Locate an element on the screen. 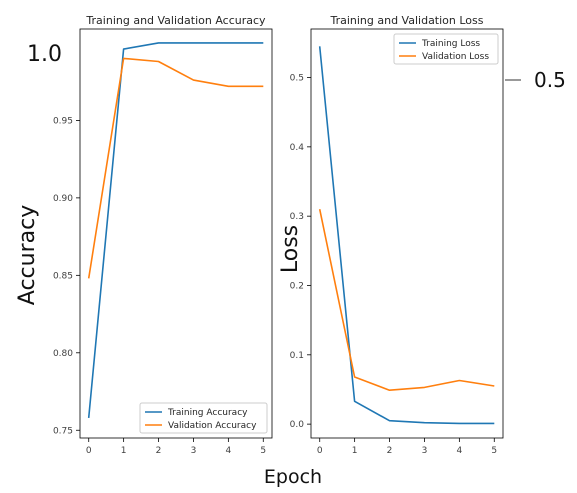 This screenshot has height=493, width=577. accuracy-legend-box is located at coordinates (203, 418).